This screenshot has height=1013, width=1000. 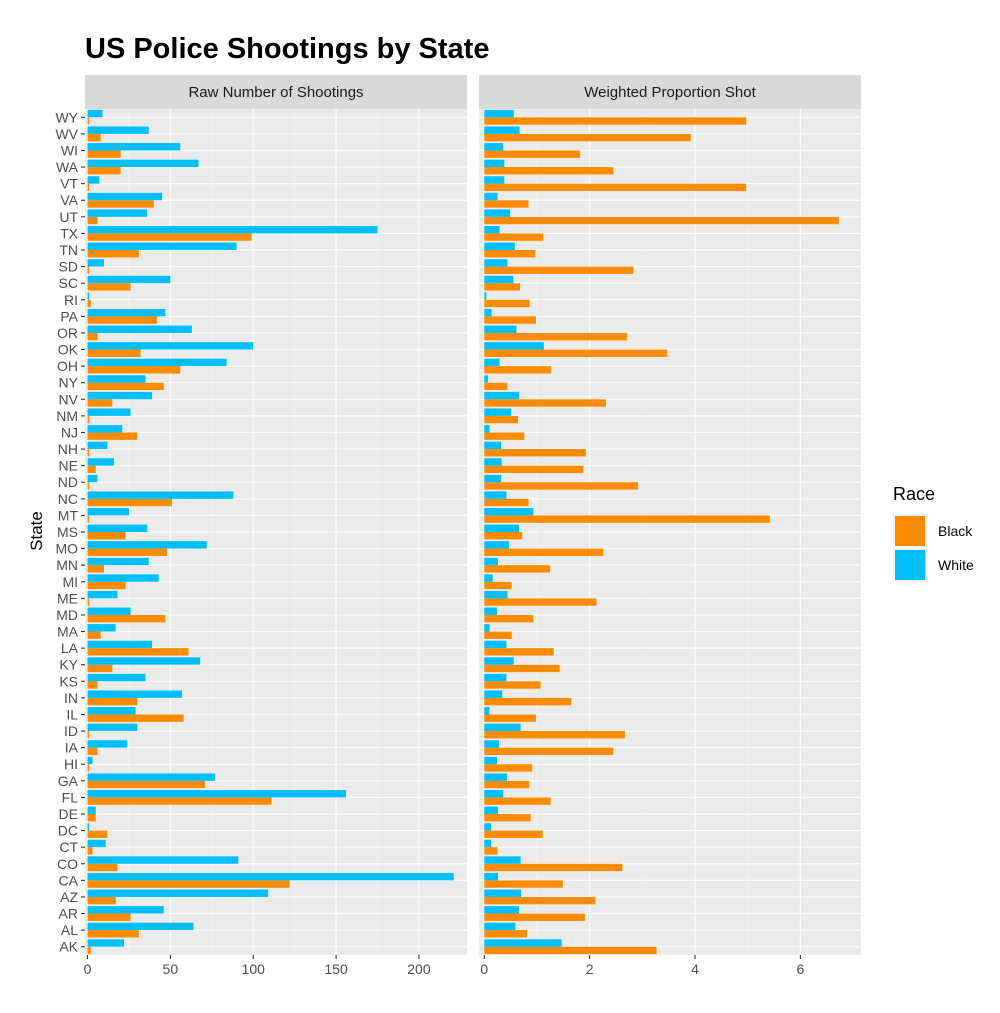 What do you see at coordinates (94, 635) in the screenshot?
I see `bar-ma-black-raw-number-of-shootings` at bounding box center [94, 635].